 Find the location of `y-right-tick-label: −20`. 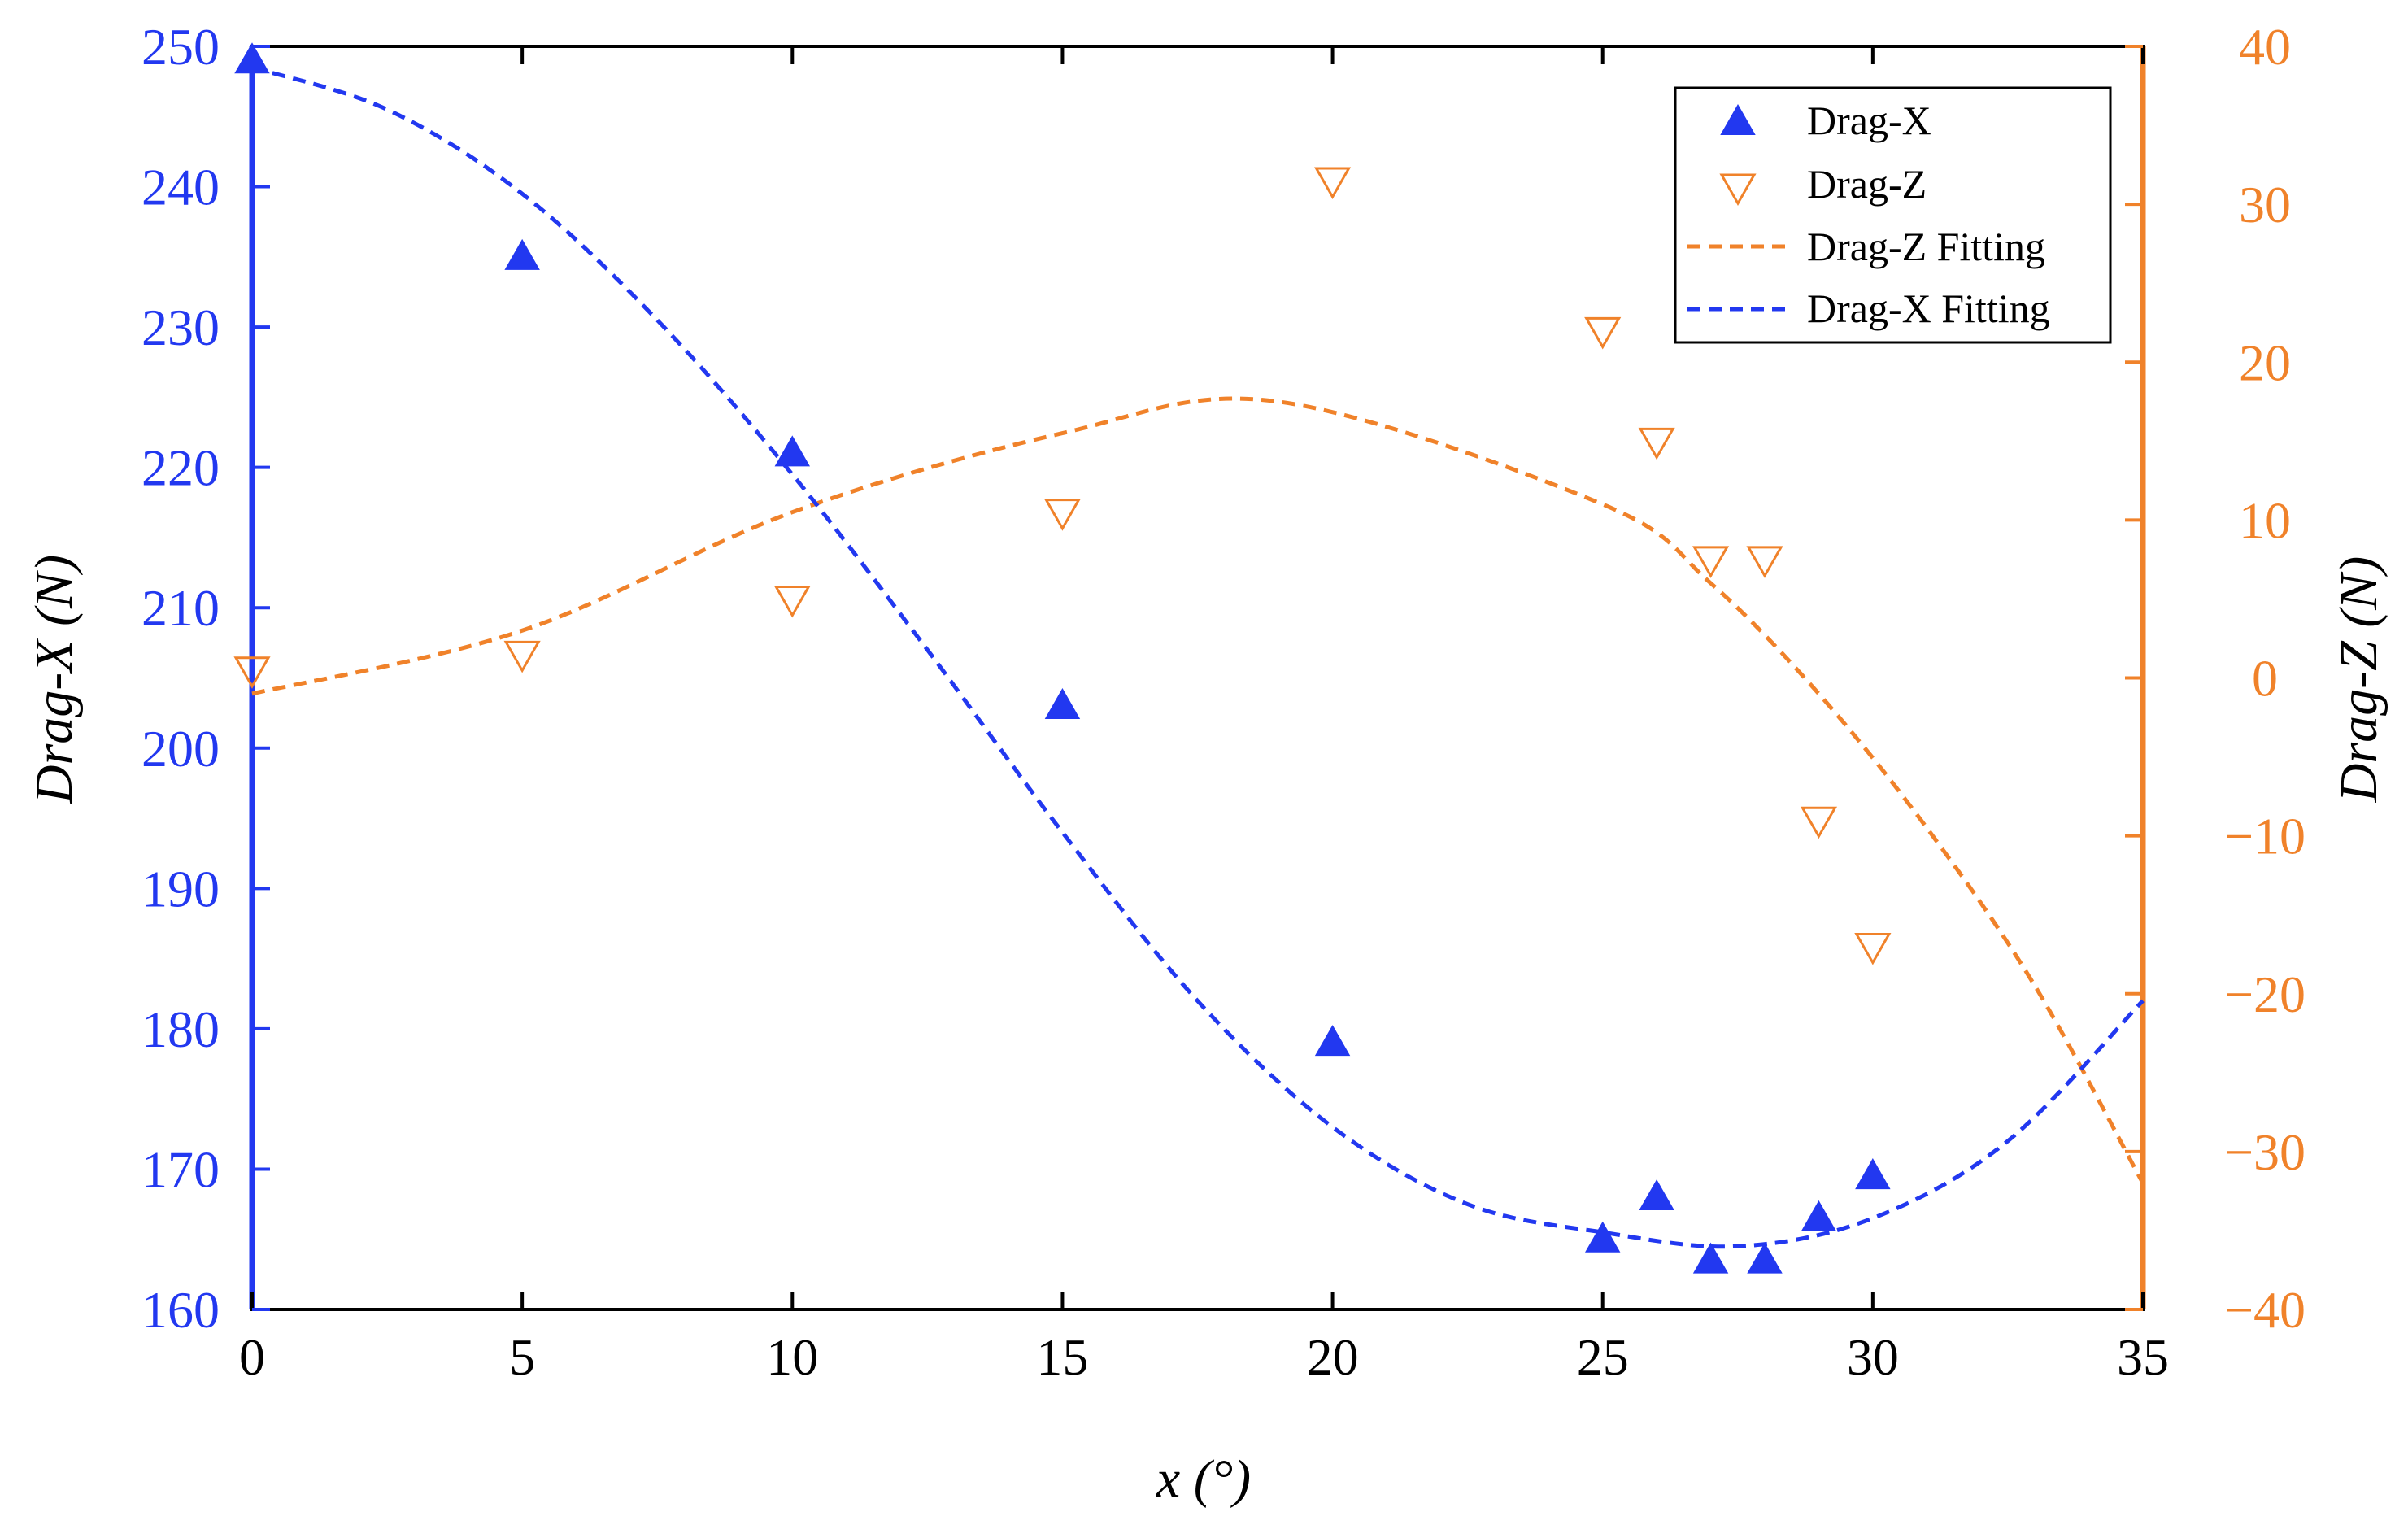

y-right-tick-label: −20 is located at coordinates (2265, 994).